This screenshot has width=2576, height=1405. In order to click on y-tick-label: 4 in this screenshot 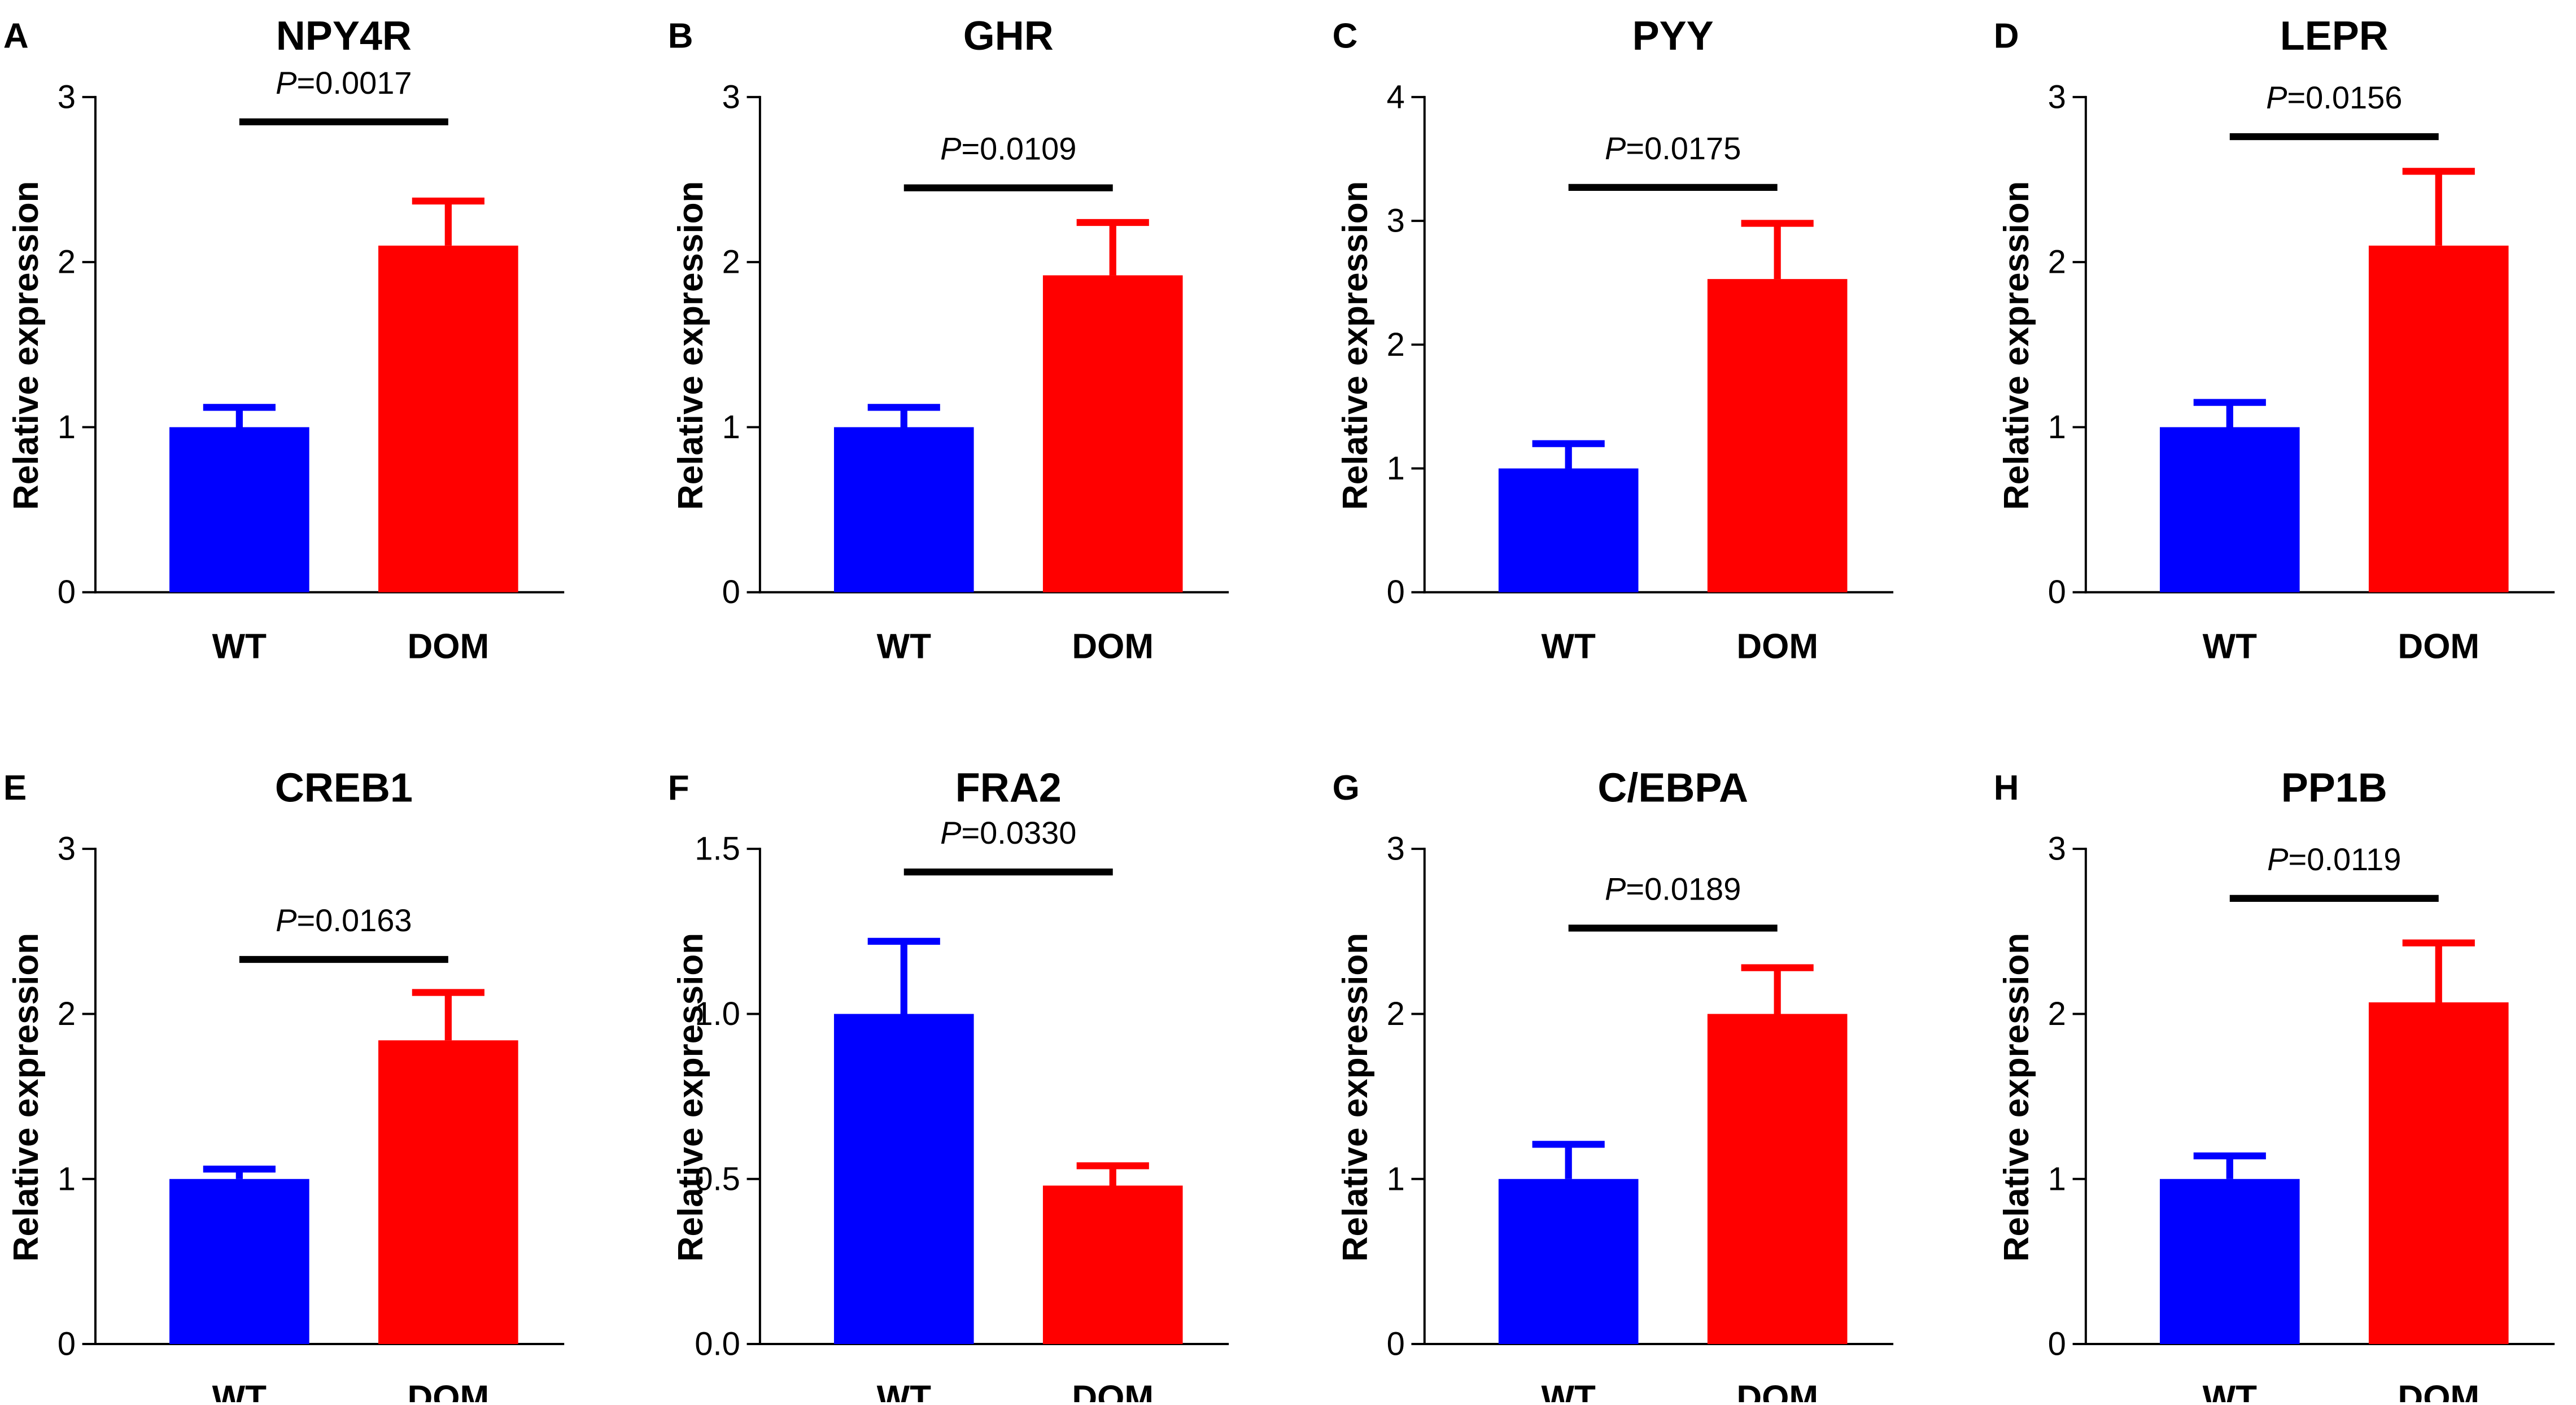, I will do `click(1396, 96)`.